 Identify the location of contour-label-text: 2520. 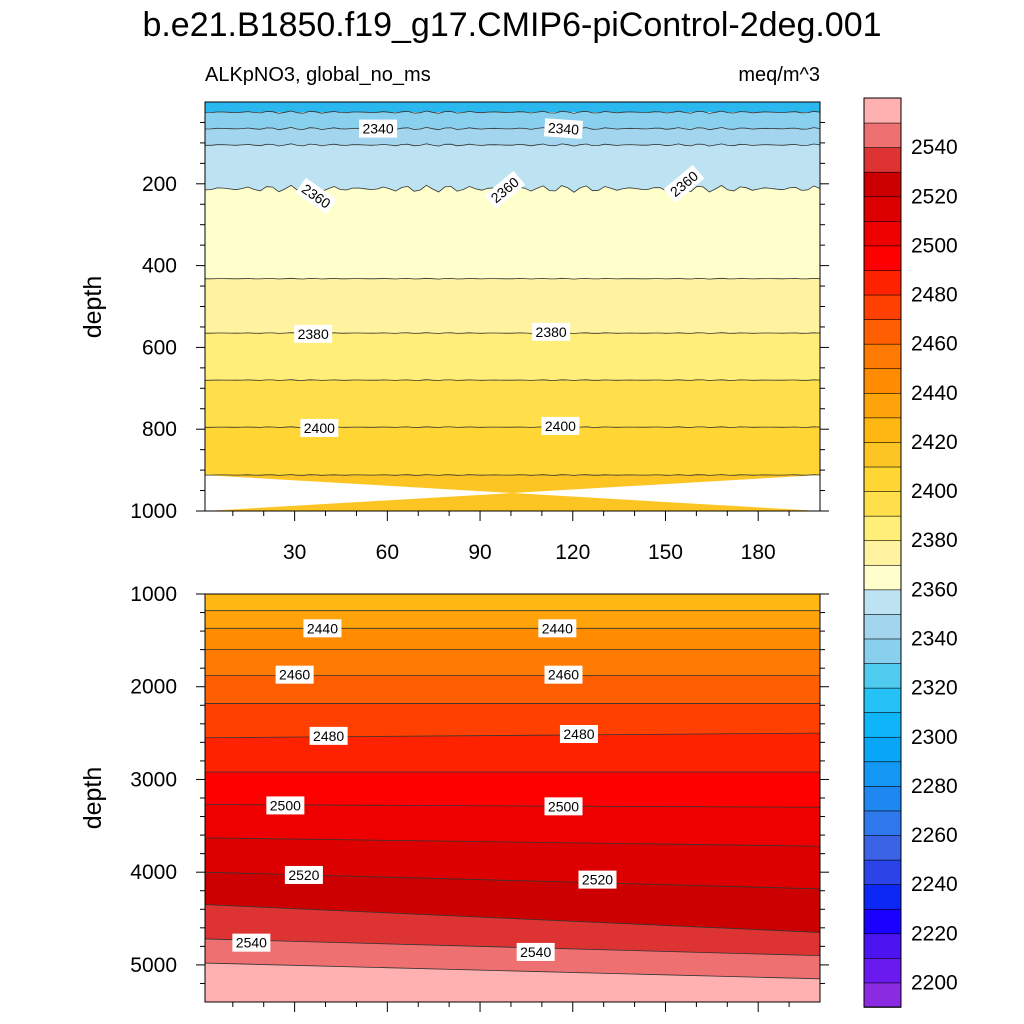
(303, 875).